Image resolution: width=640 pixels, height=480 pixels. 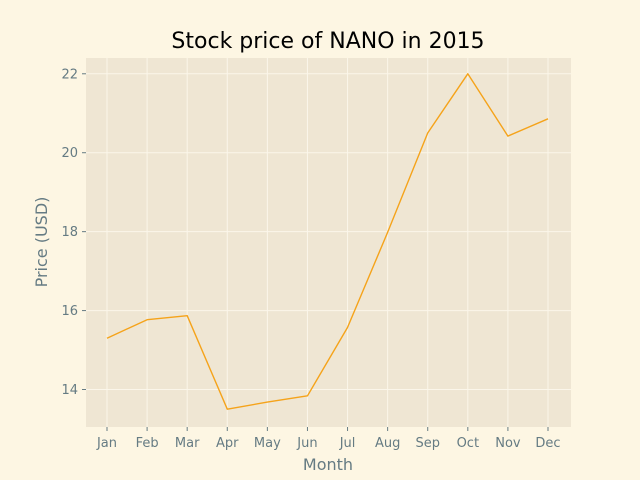 What do you see at coordinates (427, 443) in the screenshot?
I see `x-tick-label: Sep` at bounding box center [427, 443].